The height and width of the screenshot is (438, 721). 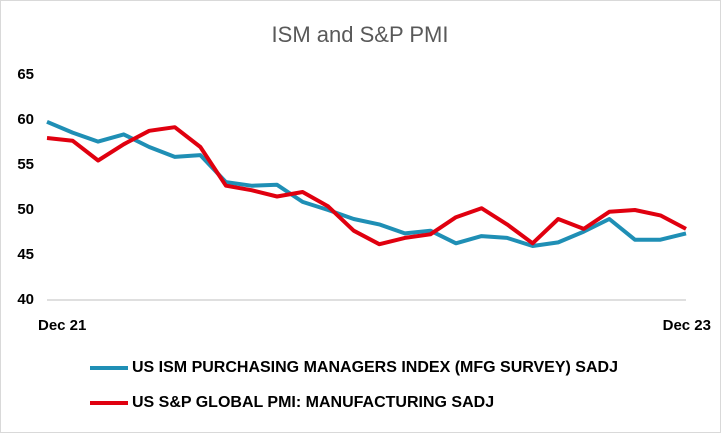 I want to click on y-tick-label: 50, so click(x=25, y=209).